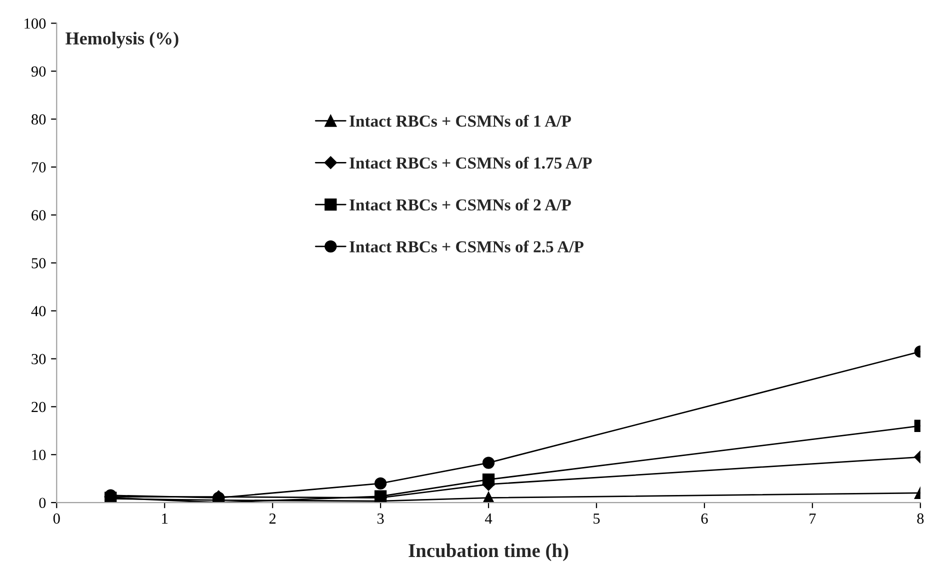  Describe the element at coordinates (467, 246) in the screenshot. I see `legend-label: Intact RBCs + CSMNs of 2.5 A/P` at that location.